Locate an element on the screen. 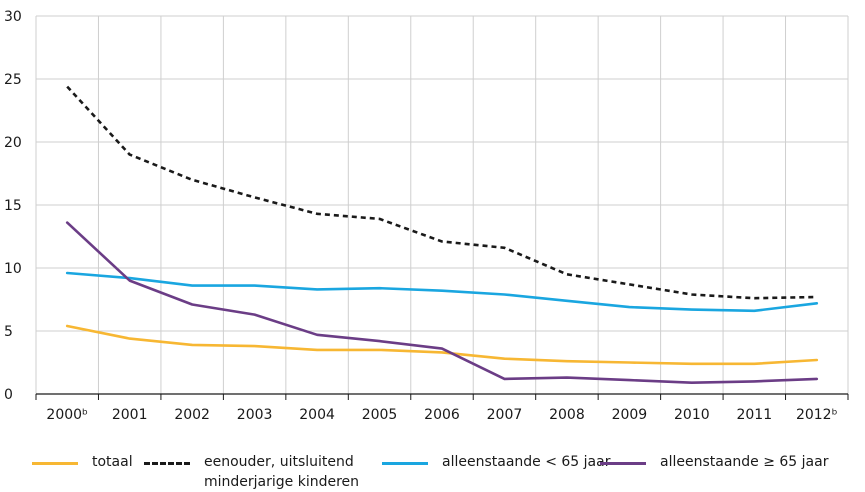 The image size is (865, 492). y-tick-label: 5 is located at coordinates (8, 332).